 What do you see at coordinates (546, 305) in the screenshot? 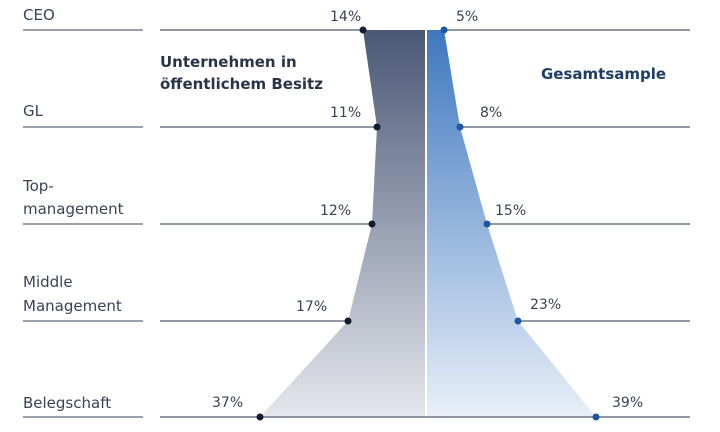
I see `value-right-mid: 23%` at bounding box center [546, 305].